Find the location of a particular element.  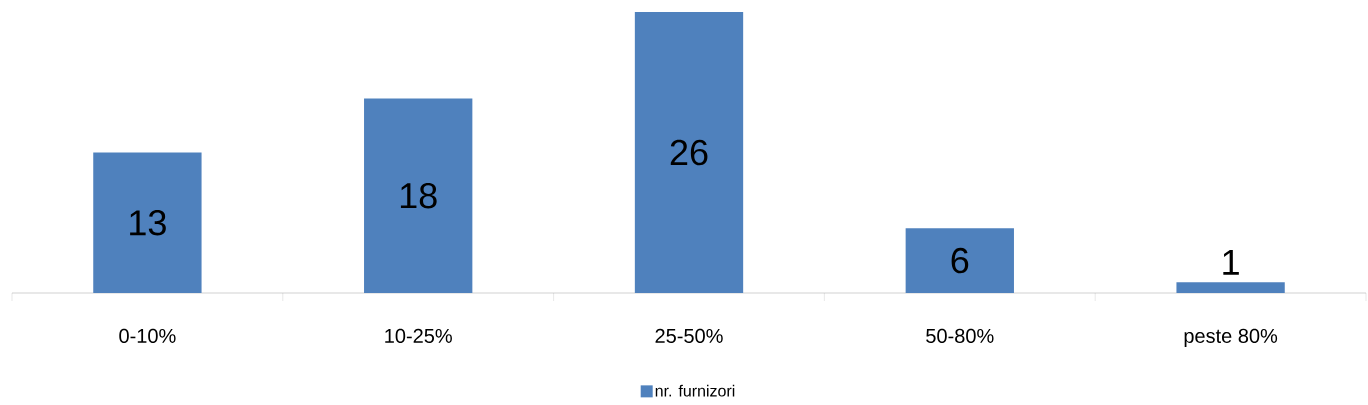

data-label: 1 is located at coordinates (1231, 262).